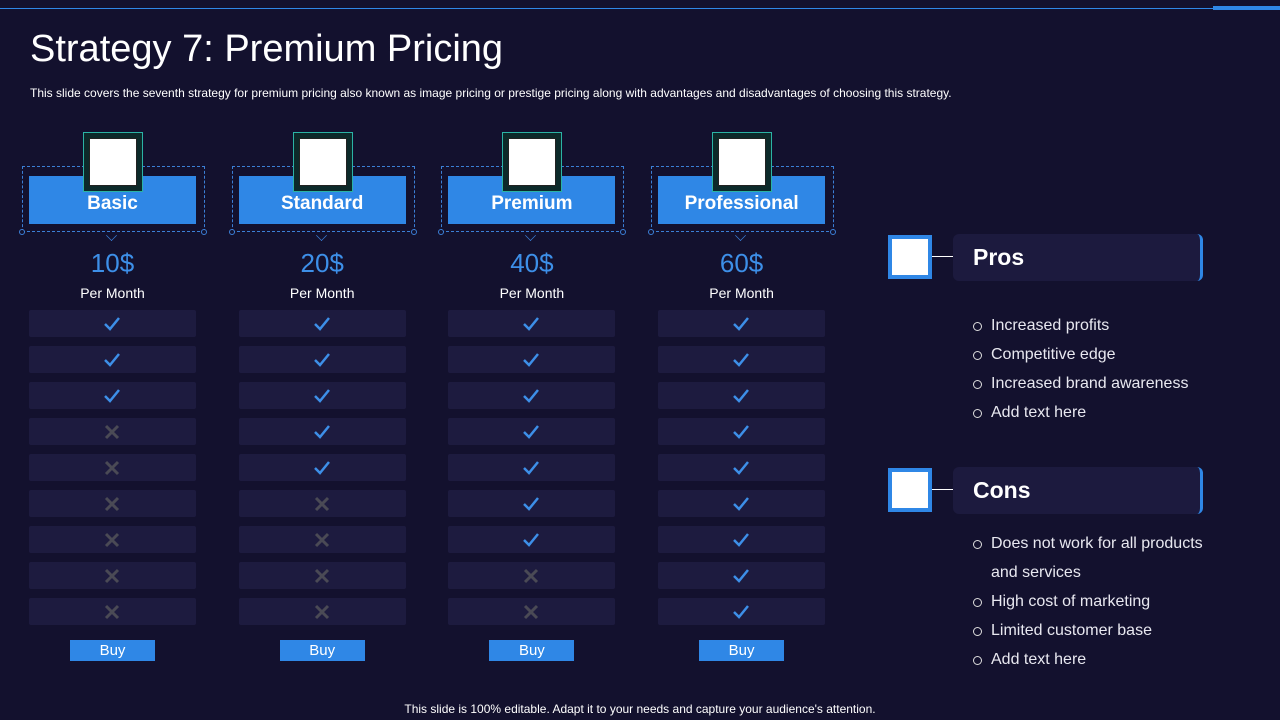 Image resolution: width=1280 pixels, height=720 pixels. Describe the element at coordinates (267, 49) in the screenshot. I see `title: Strategy 7: Premium Pricing` at that location.